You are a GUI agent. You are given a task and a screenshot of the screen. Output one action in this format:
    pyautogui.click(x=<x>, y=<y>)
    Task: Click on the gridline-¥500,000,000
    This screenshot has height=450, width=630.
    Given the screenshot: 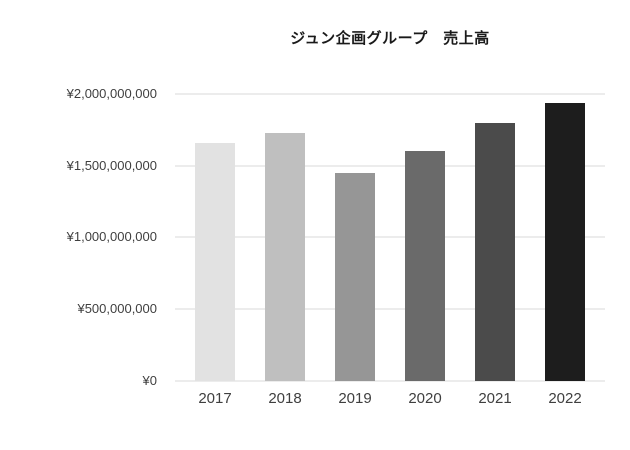 What is the action you would take?
    pyautogui.click(x=390, y=309)
    